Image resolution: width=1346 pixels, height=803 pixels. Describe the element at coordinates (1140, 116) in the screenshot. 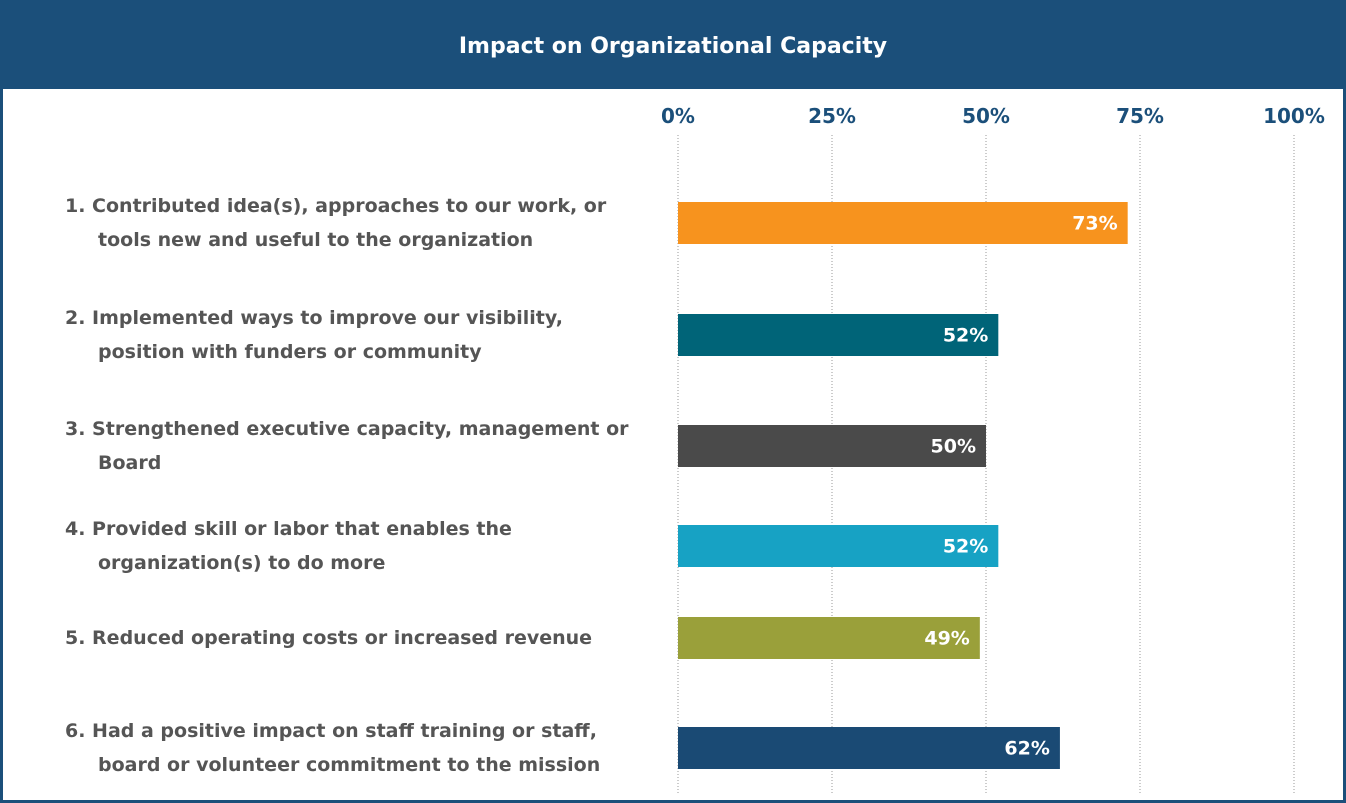

I see `x-tick-label: 75%` at that location.